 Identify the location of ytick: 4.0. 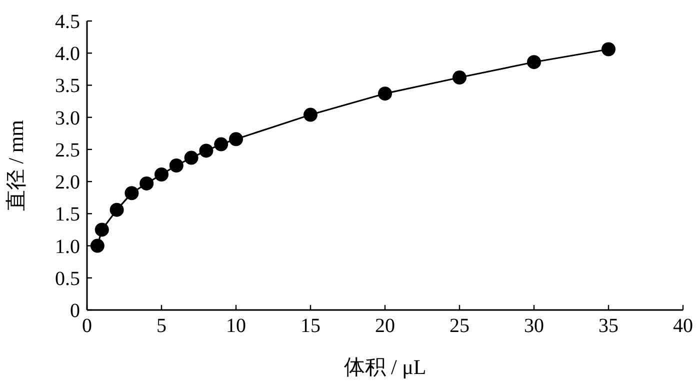
(67, 54).